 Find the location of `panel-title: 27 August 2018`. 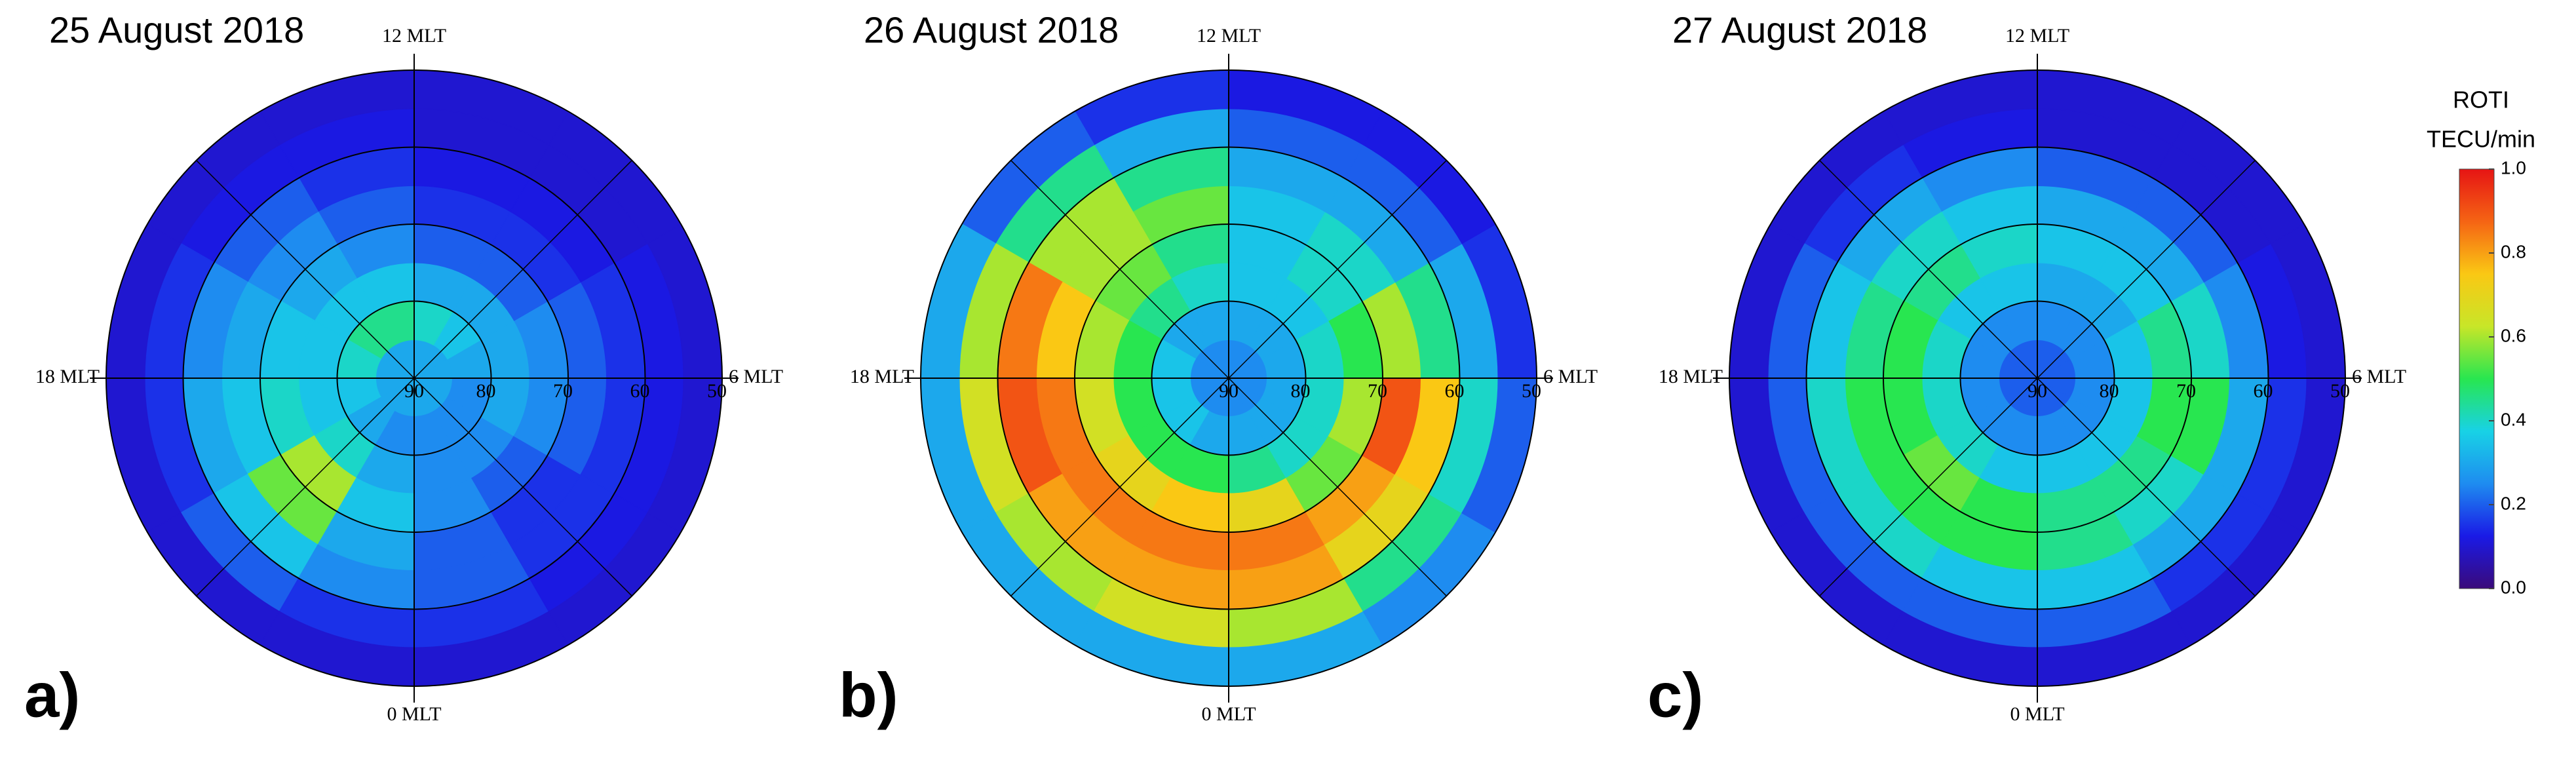

panel-title: 27 August 2018 is located at coordinates (1799, 29).